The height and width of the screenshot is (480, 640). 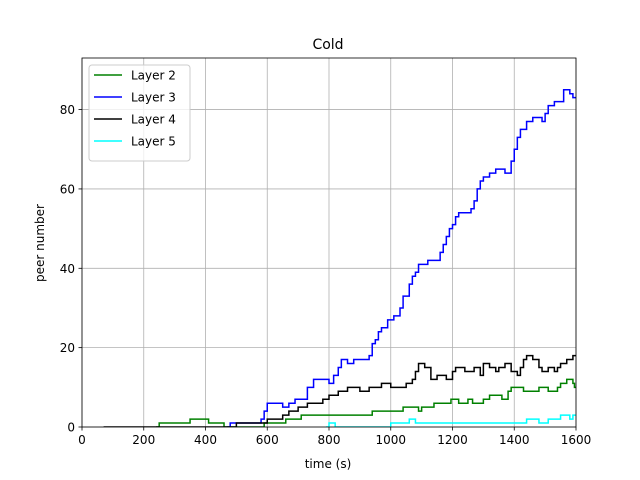 What do you see at coordinates (329, 440) in the screenshot?
I see `x-tick-label: 800` at bounding box center [329, 440].